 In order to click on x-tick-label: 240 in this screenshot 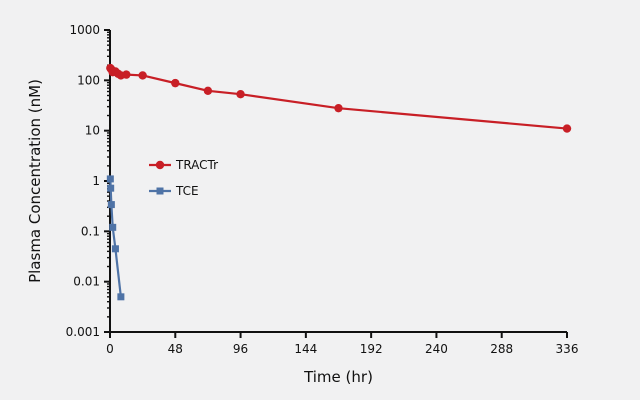, I will do `click(436, 349)`.